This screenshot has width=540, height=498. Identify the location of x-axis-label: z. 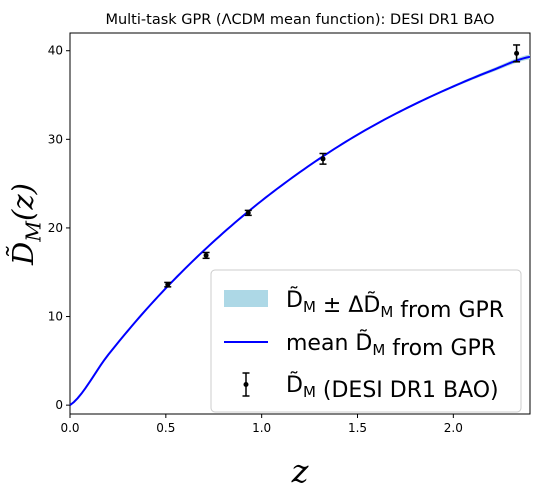
(300, 471).